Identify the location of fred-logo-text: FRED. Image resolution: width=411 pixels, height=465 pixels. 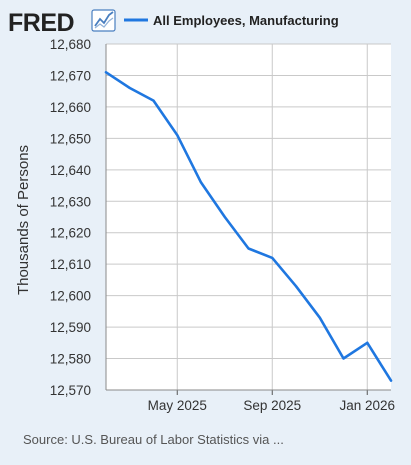
(41, 23).